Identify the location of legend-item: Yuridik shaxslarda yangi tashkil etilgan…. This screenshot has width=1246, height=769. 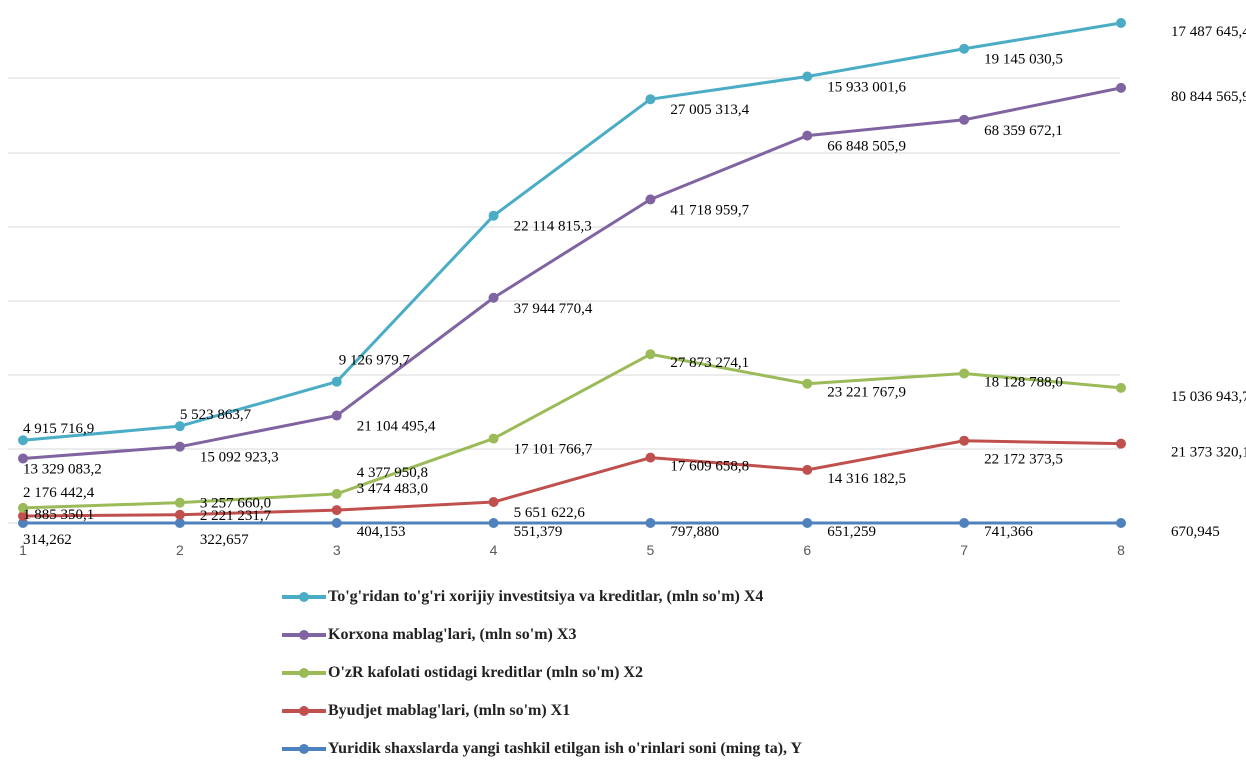
(542, 749).